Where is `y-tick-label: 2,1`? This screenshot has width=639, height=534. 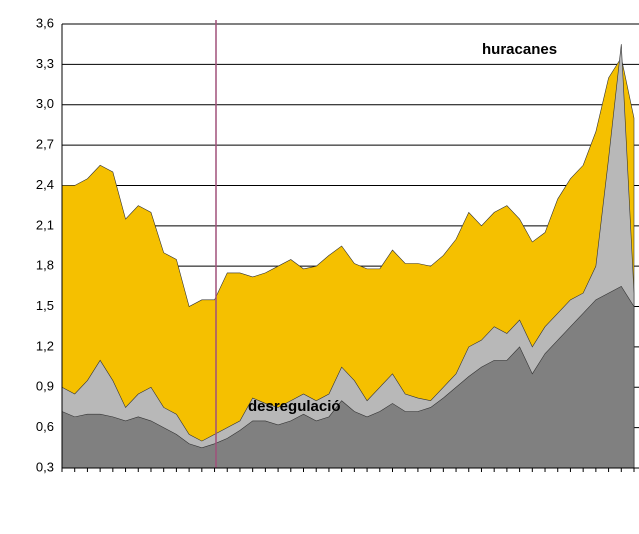 y-tick-label: 2,1 is located at coordinates (45, 224).